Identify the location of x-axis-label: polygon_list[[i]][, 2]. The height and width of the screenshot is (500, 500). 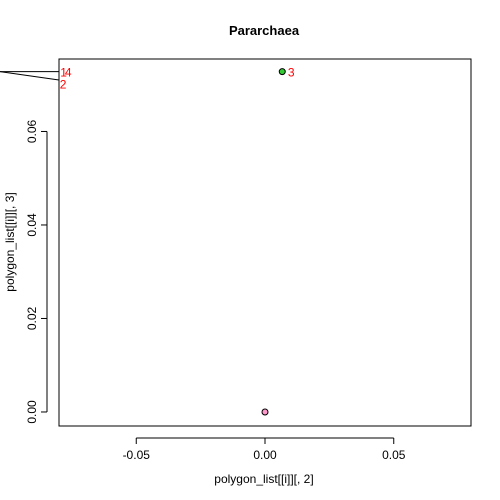
(263, 479).